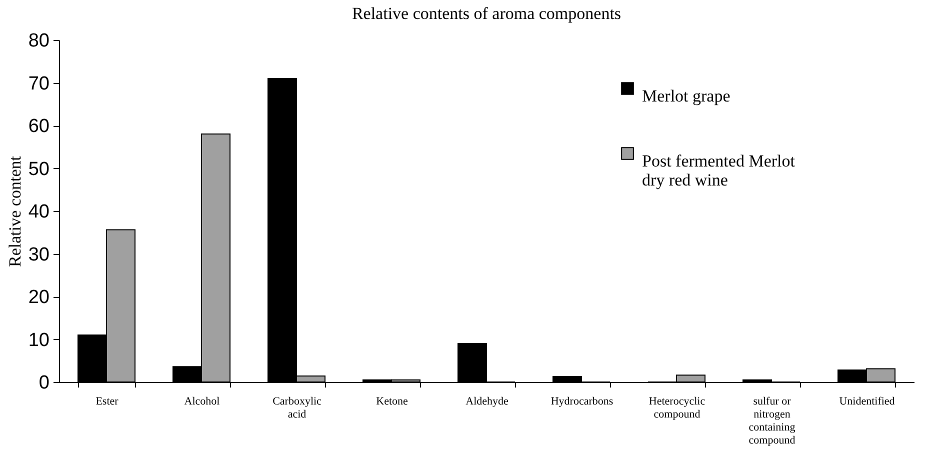  I want to click on y-tick-label: 70, so click(39, 83).